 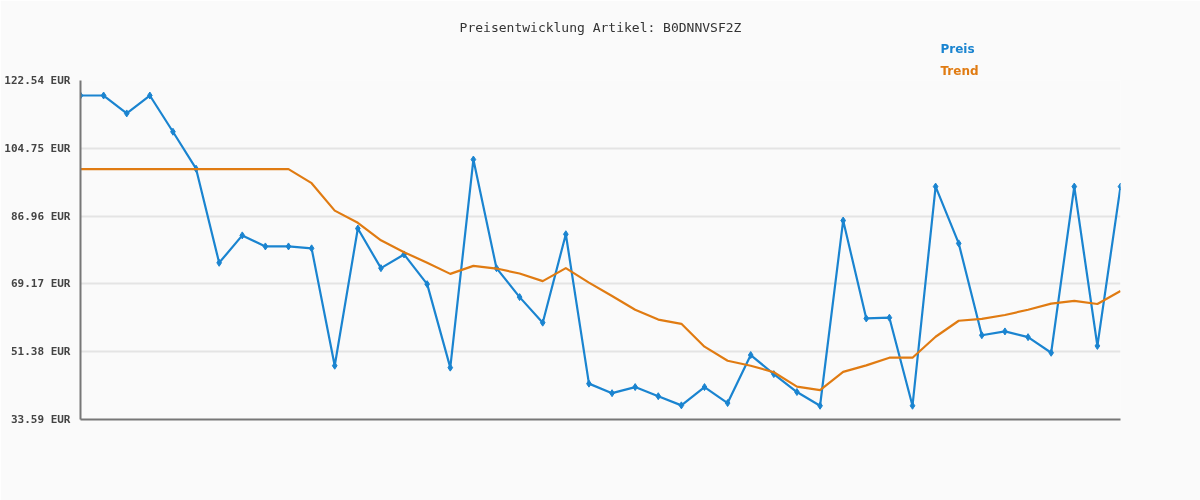 What do you see at coordinates (959, 70) in the screenshot?
I see `text: Trend` at bounding box center [959, 70].